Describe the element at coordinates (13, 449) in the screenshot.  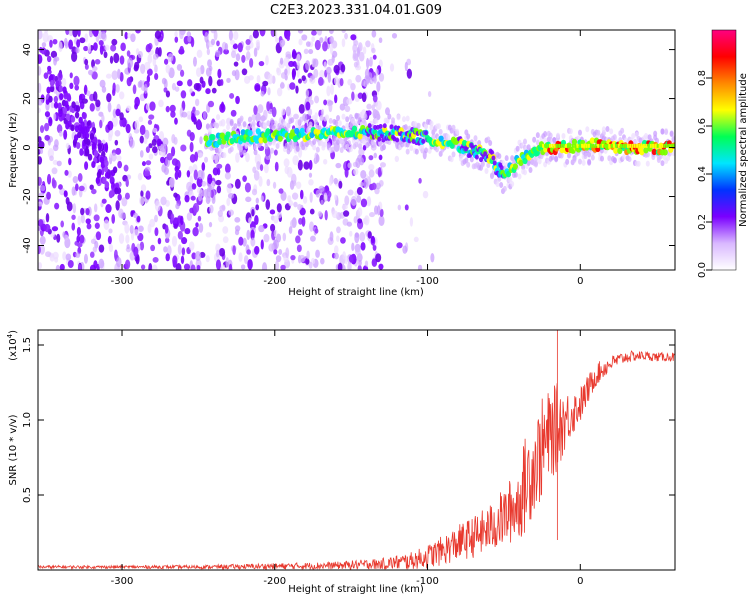
I see `snr-y-axis-label: SNR (10 * v/v)` at that location.